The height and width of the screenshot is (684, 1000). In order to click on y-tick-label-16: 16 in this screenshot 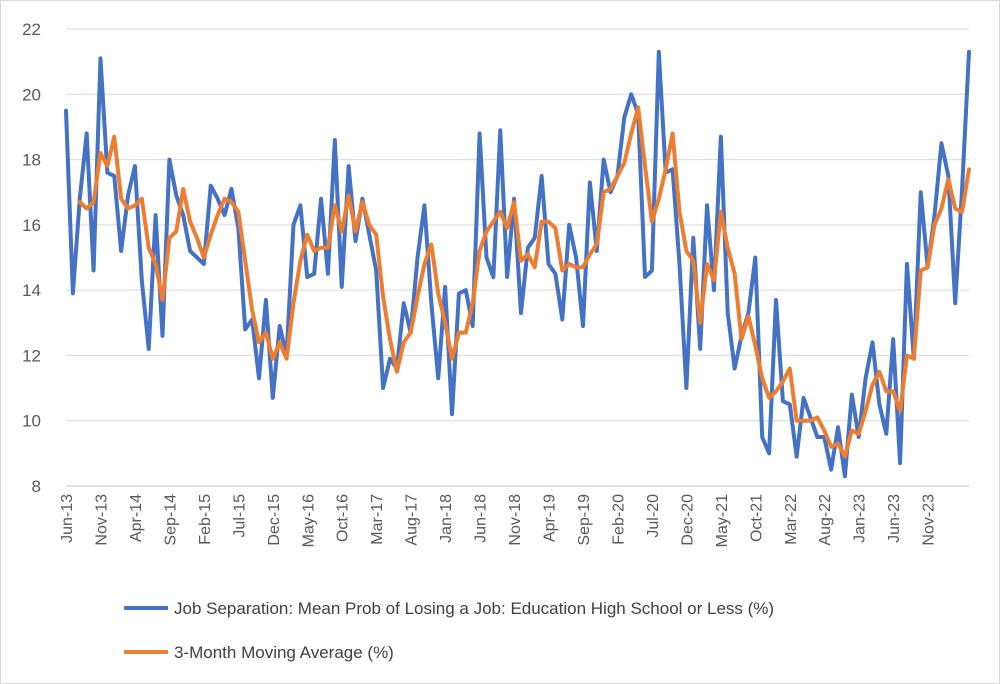, I will do `click(31, 225)`.